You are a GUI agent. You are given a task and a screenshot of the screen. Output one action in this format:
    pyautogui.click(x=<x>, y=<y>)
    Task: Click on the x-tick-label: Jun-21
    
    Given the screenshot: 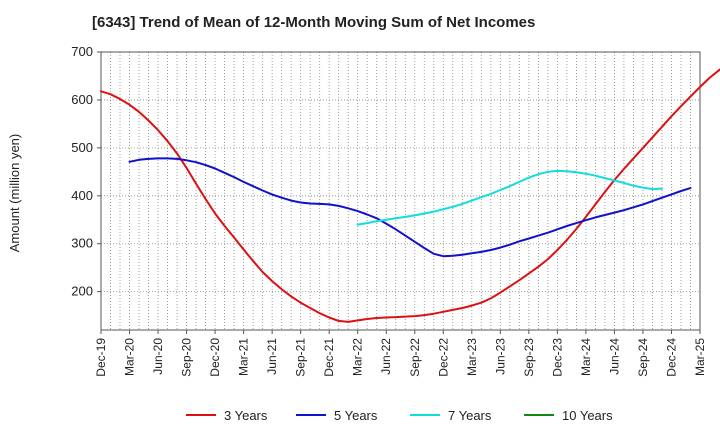 What is the action you would take?
    pyautogui.click(x=272, y=356)
    